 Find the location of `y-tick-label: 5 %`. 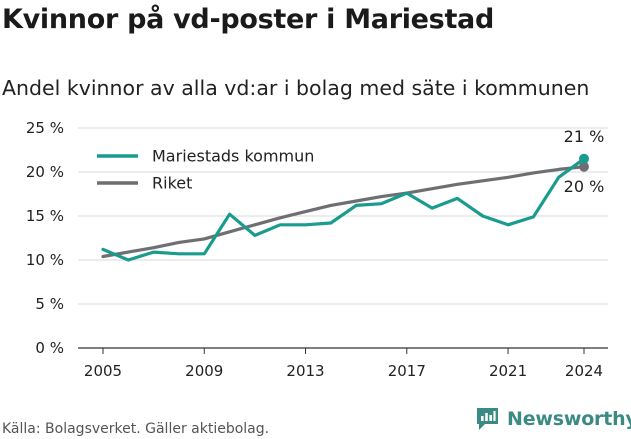

y-tick-label: 5 % is located at coordinates (49, 304).